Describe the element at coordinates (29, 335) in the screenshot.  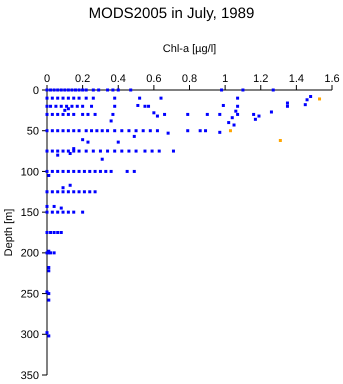
I see `y-tick-label: 300` at that location.